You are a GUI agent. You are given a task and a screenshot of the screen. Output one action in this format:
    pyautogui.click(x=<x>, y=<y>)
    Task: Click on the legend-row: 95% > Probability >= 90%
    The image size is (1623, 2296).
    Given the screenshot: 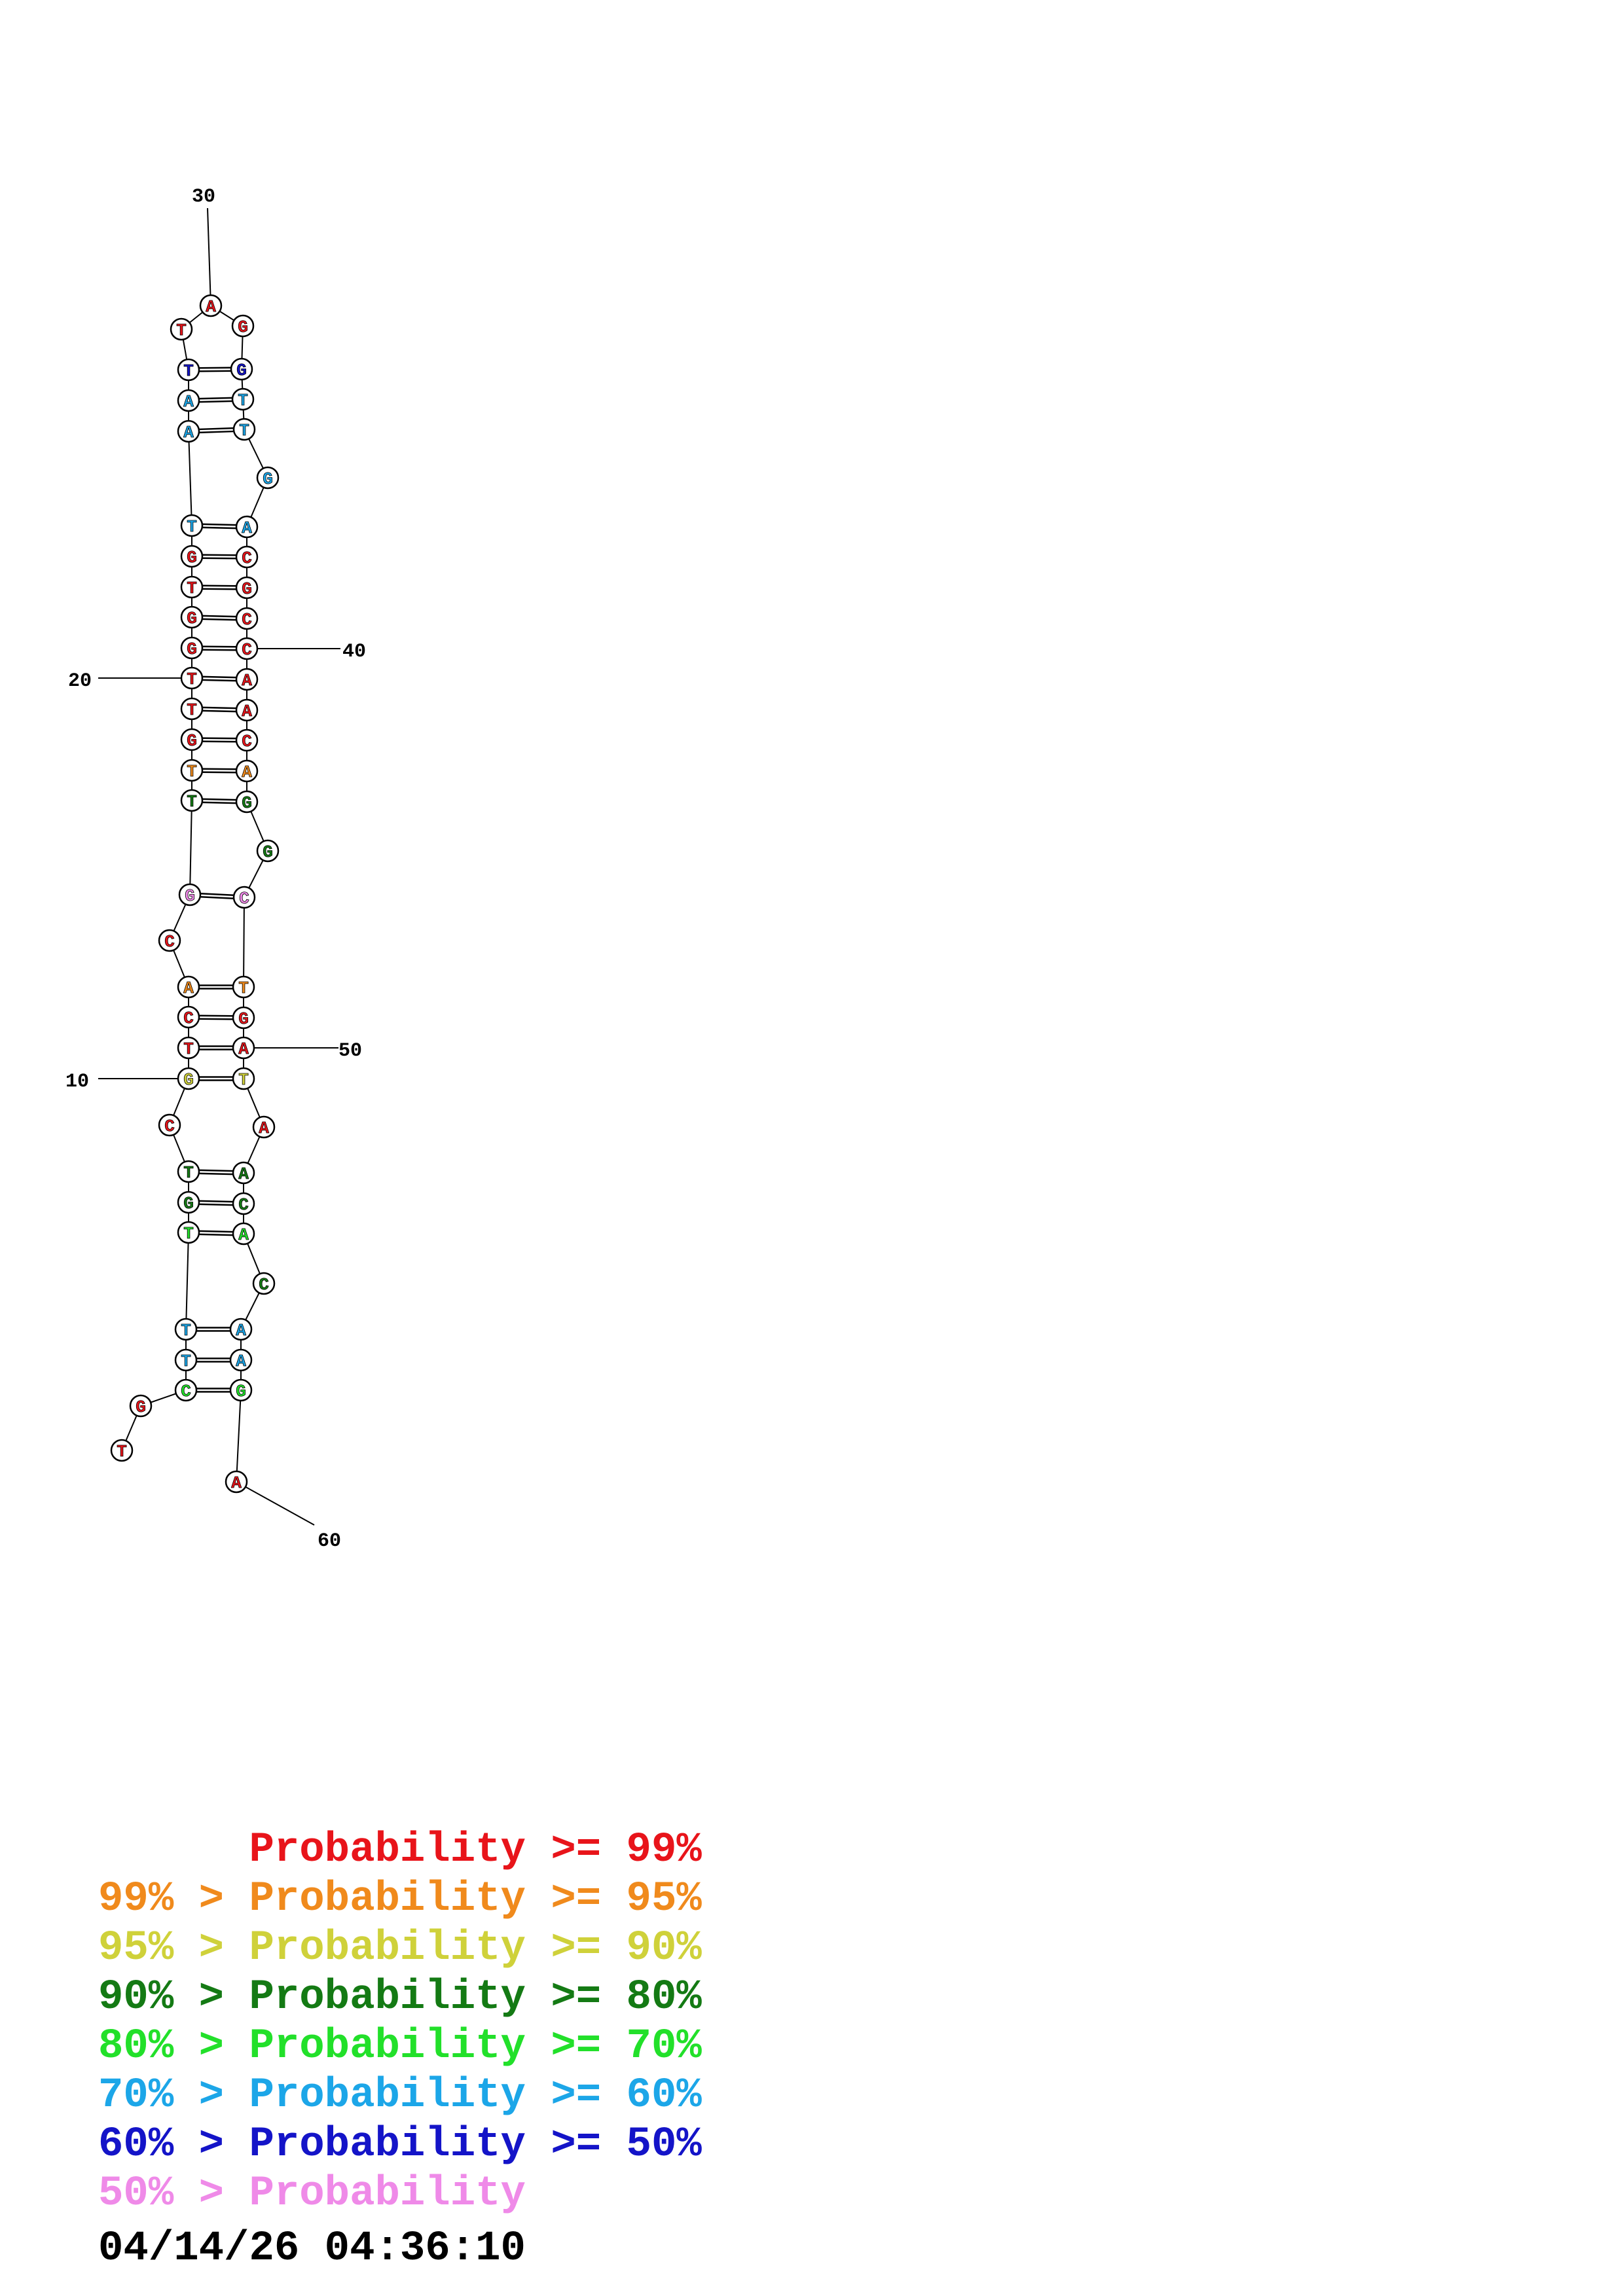 What is the action you would take?
    pyautogui.click(x=400, y=1948)
    